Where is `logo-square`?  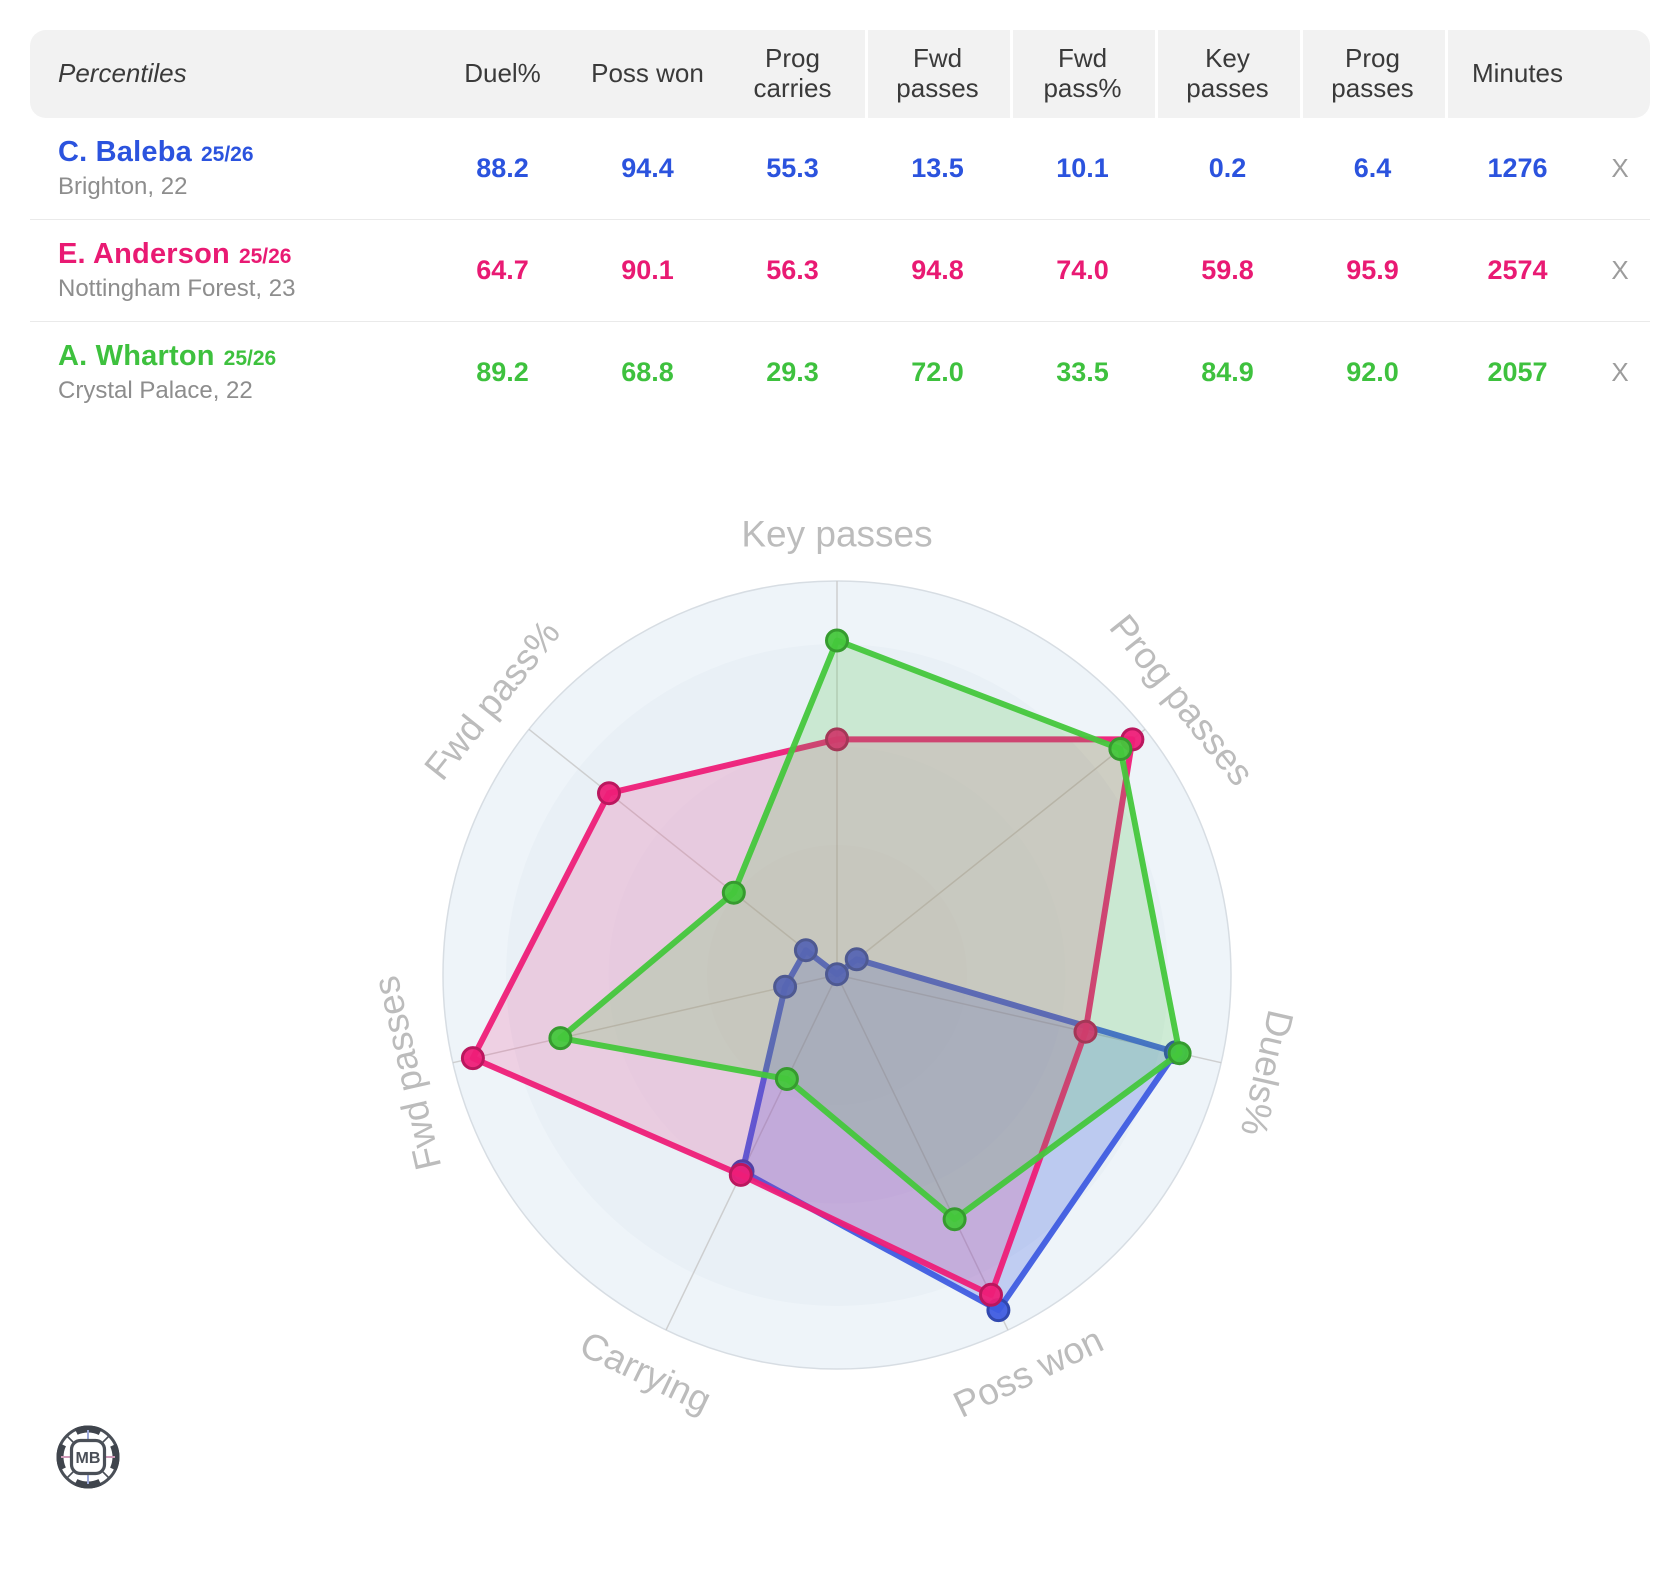 logo-square is located at coordinates (88, 1457).